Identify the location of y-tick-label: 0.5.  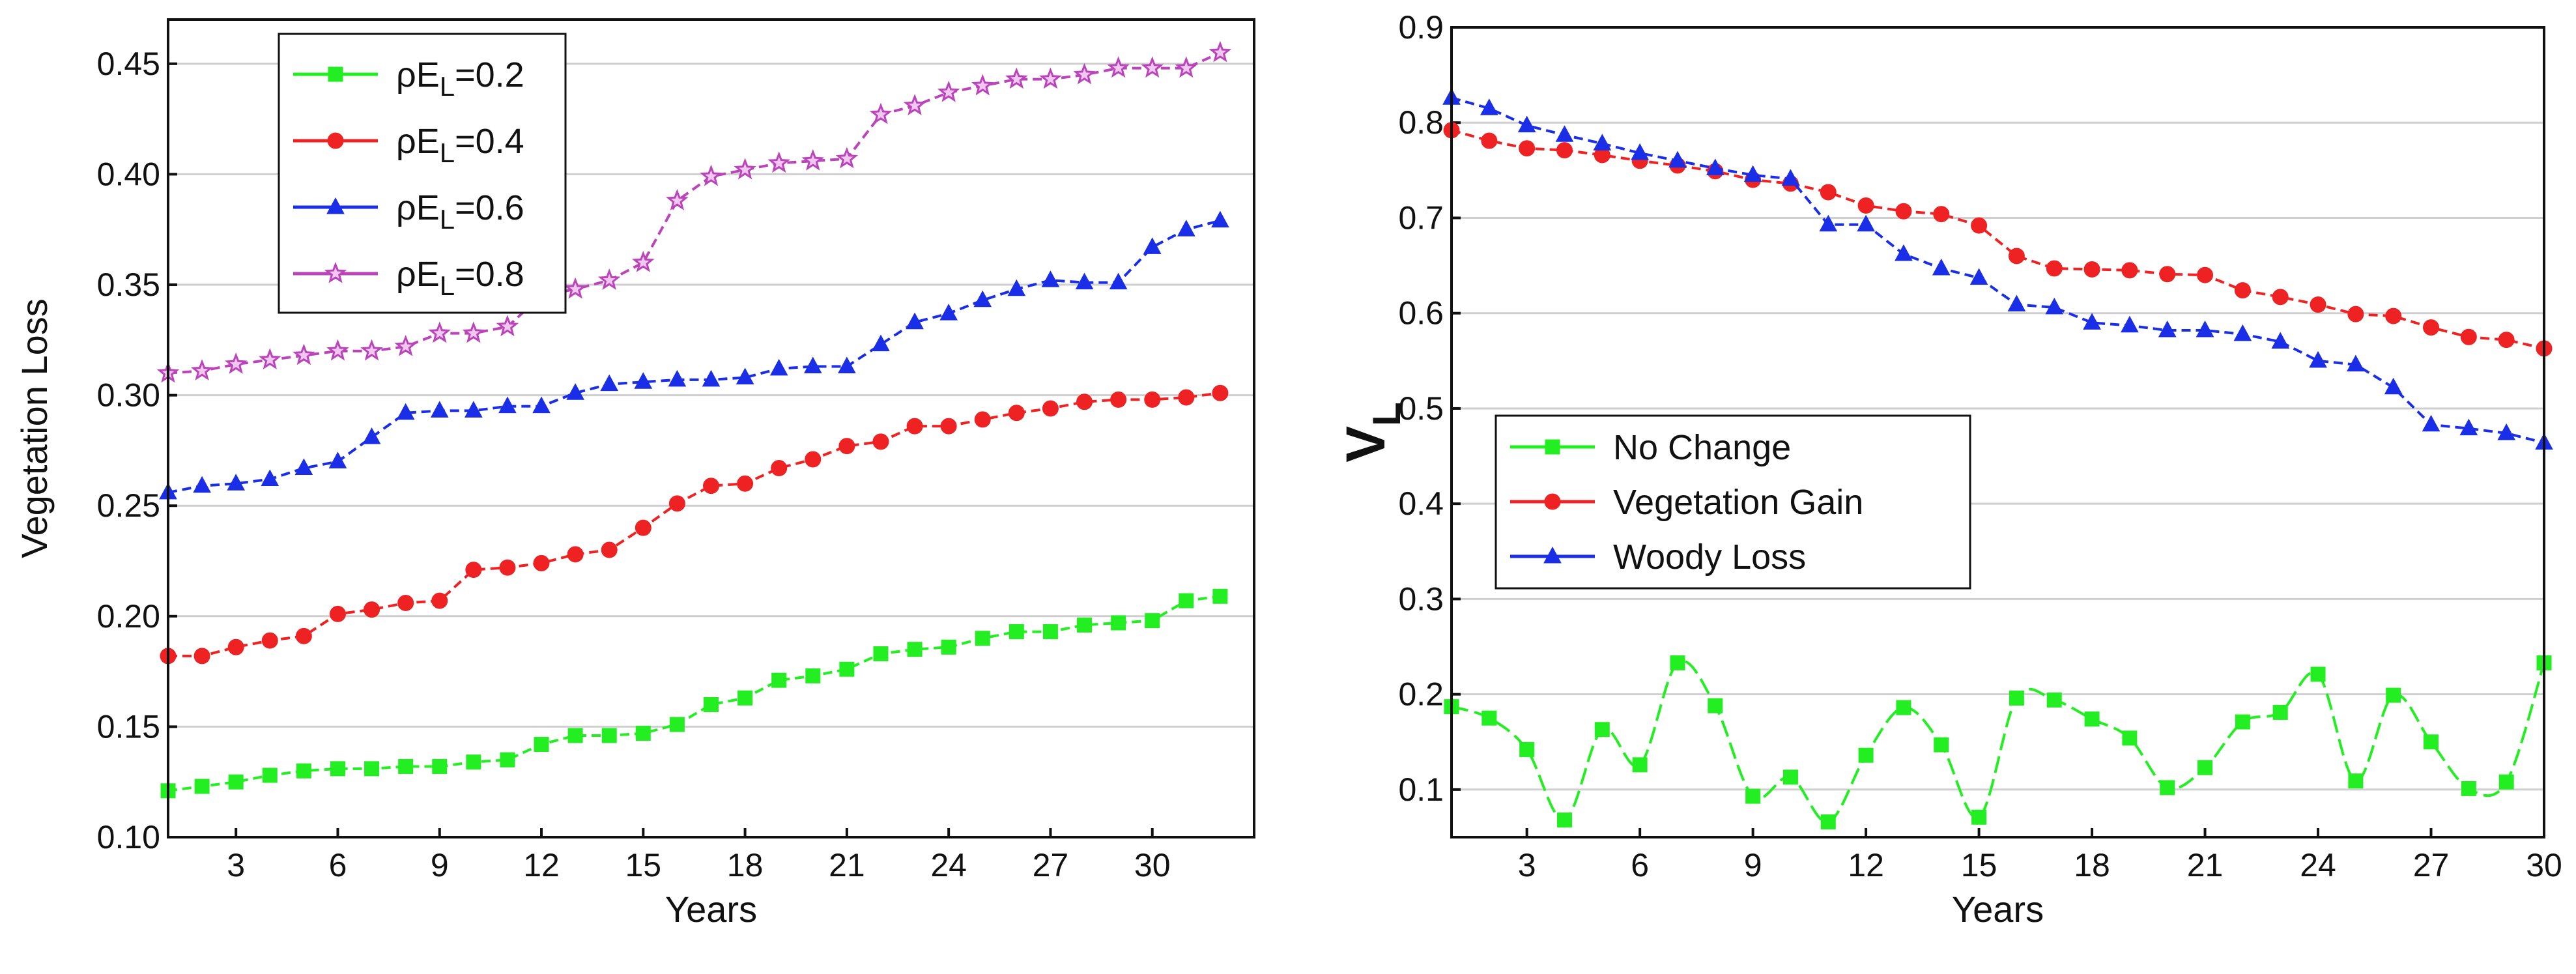
(1421, 408).